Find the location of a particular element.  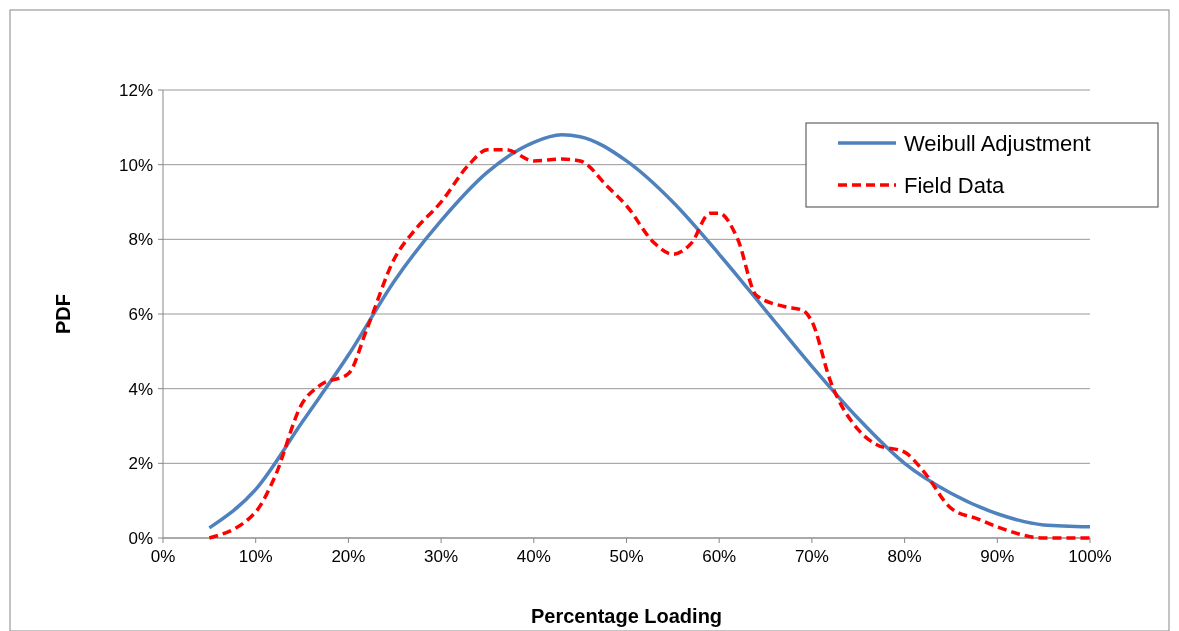

y-axis-title: PDF is located at coordinates (63, 314).